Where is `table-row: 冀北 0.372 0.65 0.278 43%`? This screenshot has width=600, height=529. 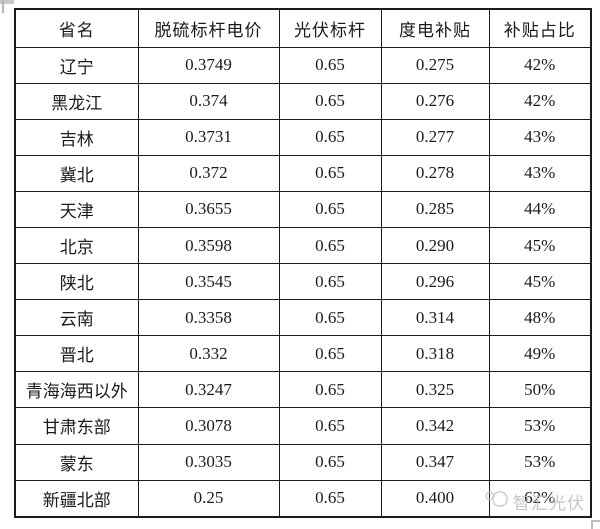 table-row: 冀北 0.372 0.65 0.278 43% is located at coordinates (303, 173).